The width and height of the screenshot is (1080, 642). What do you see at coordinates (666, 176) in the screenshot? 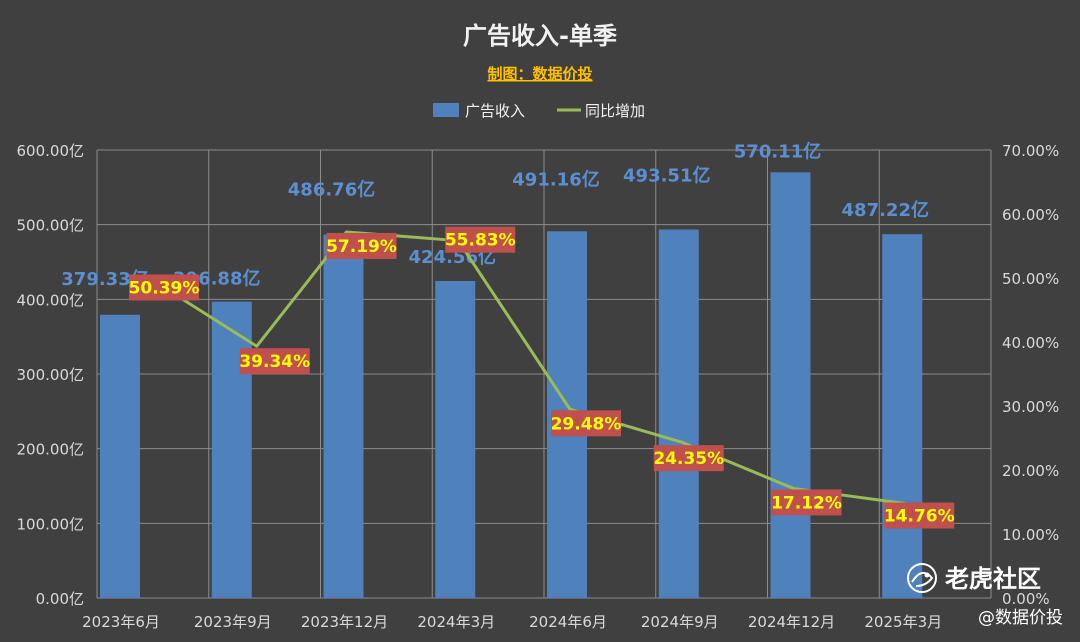
I see `bar-value-label: 493.51亿` at bounding box center [666, 176].